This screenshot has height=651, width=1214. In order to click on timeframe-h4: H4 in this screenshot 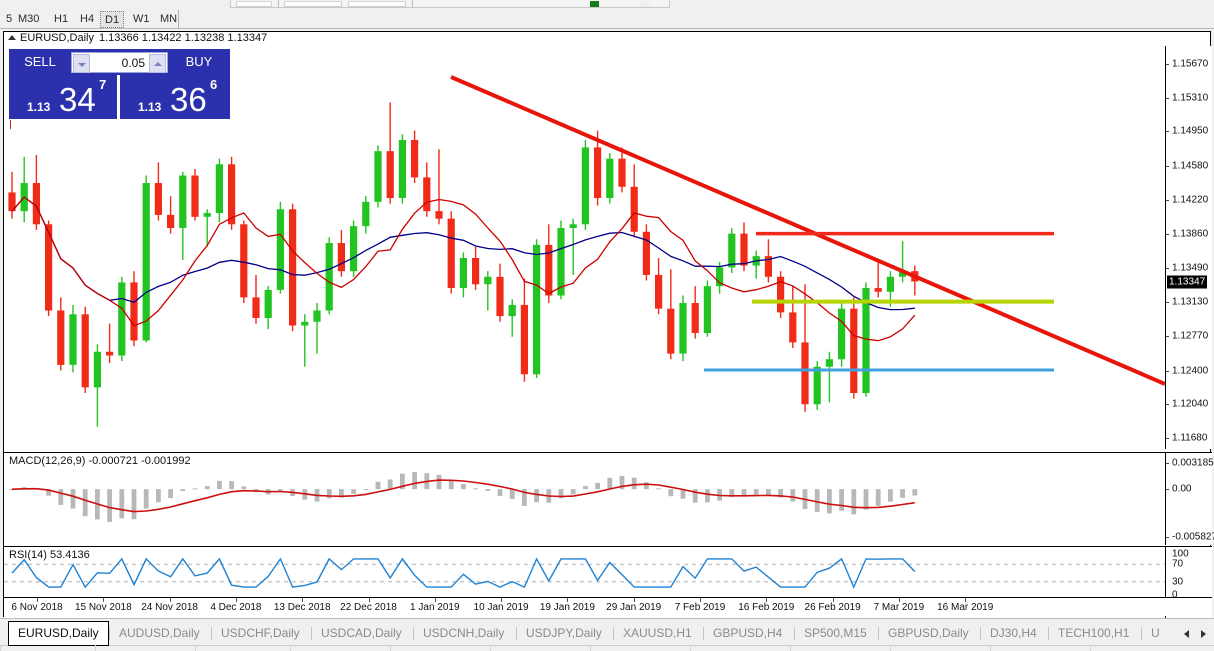, I will do `click(87, 19)`.